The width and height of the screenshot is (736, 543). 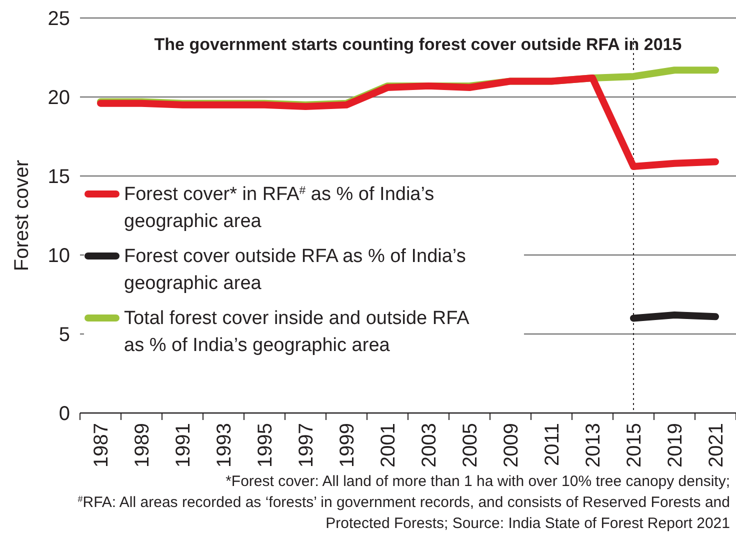 What do you see at coordinates (511, 445) in the screenshot?
I see `x-tick-label: 2009` at bounding box center [511, 445].